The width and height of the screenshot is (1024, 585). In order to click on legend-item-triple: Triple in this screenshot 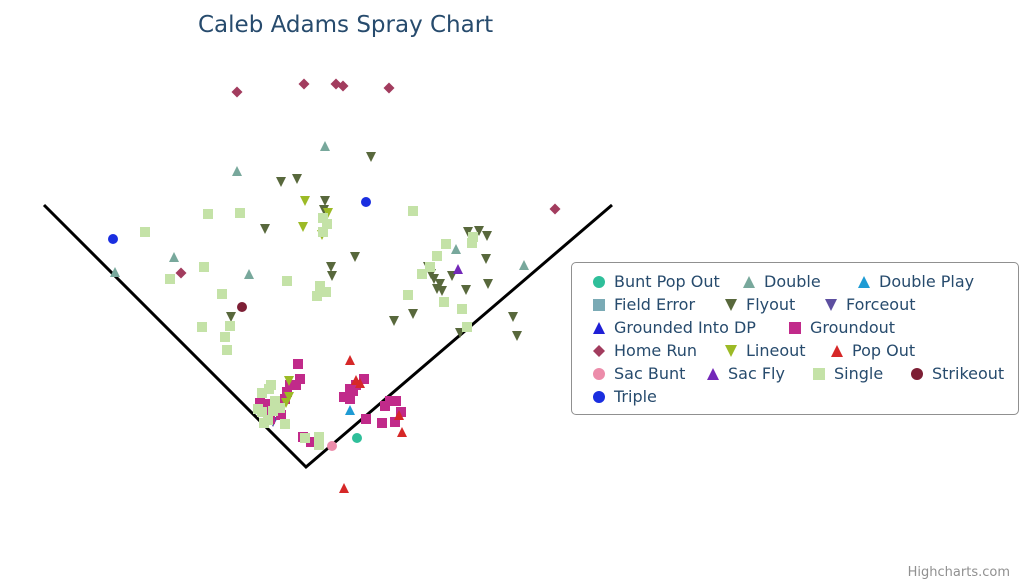, I will do `click(624, 396)`.